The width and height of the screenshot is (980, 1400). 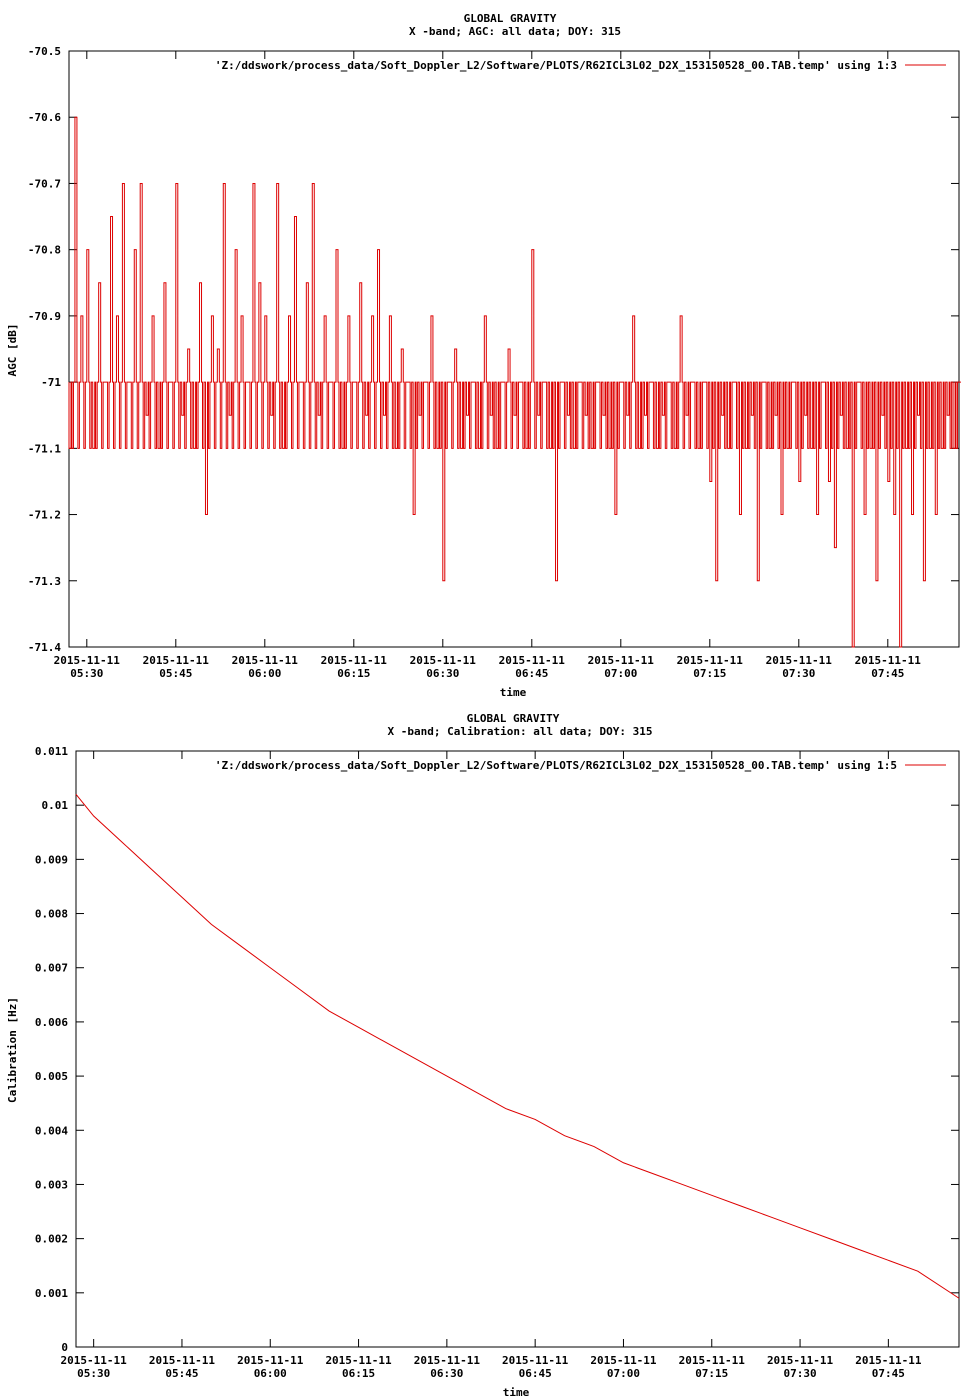 What do you see at coordinates (798, 673) in the screenshot?
I see `agc-x-tick-time: 07:30` at bounding box center [798, 673].